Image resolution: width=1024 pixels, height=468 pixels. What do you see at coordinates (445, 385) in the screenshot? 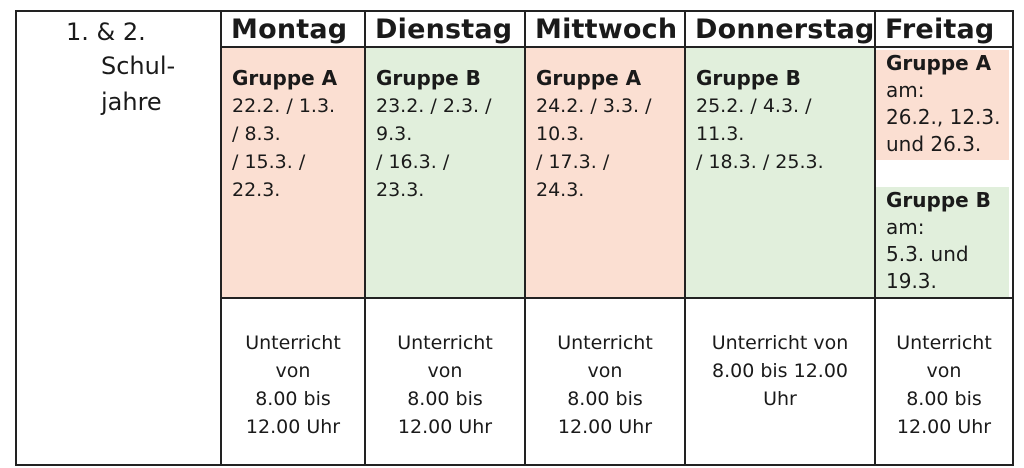
I see `time-cell-dienstag: Unterricht von 8.00 bis 12.00 Uhr` at bounding box center [445, 385].